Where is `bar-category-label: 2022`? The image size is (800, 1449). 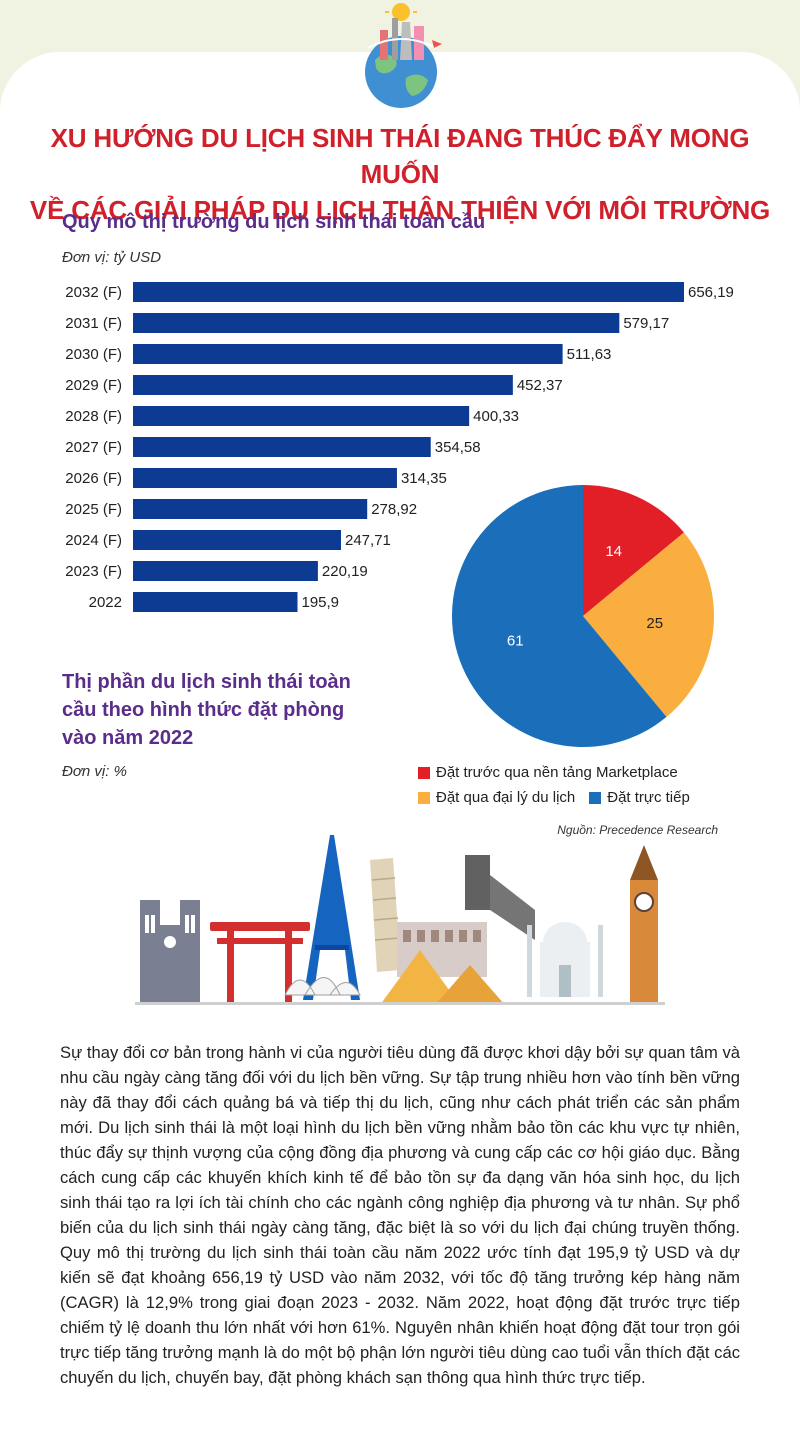 bar-category-label: 2022 is located at coordinates (105, 602).